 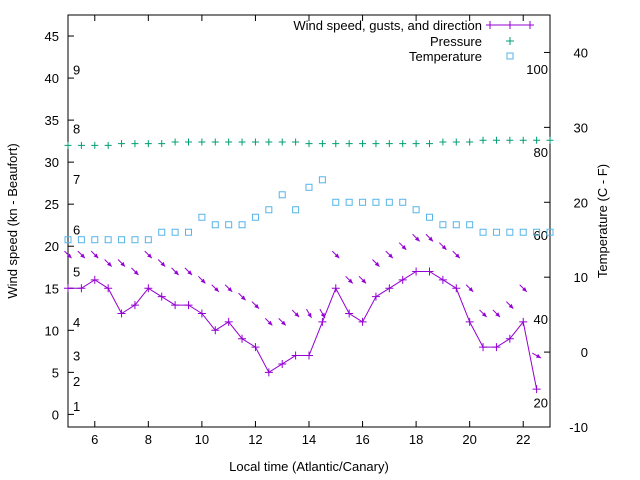 What do you see at coordinates (581, 127) in the screenshot?
I see `right-y-tick-label: 30` at bounding box center [581, 127].